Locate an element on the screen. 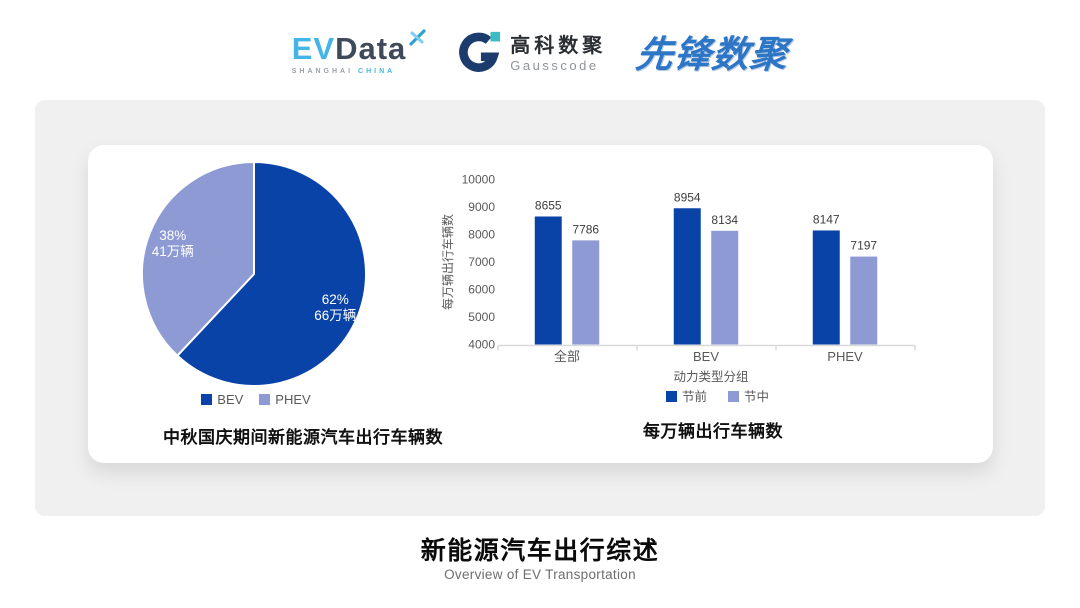 Image resolution: width=1080 pixels, height=608 pixels. bar-value-label: 8134 is located at coordinates (724, 220).